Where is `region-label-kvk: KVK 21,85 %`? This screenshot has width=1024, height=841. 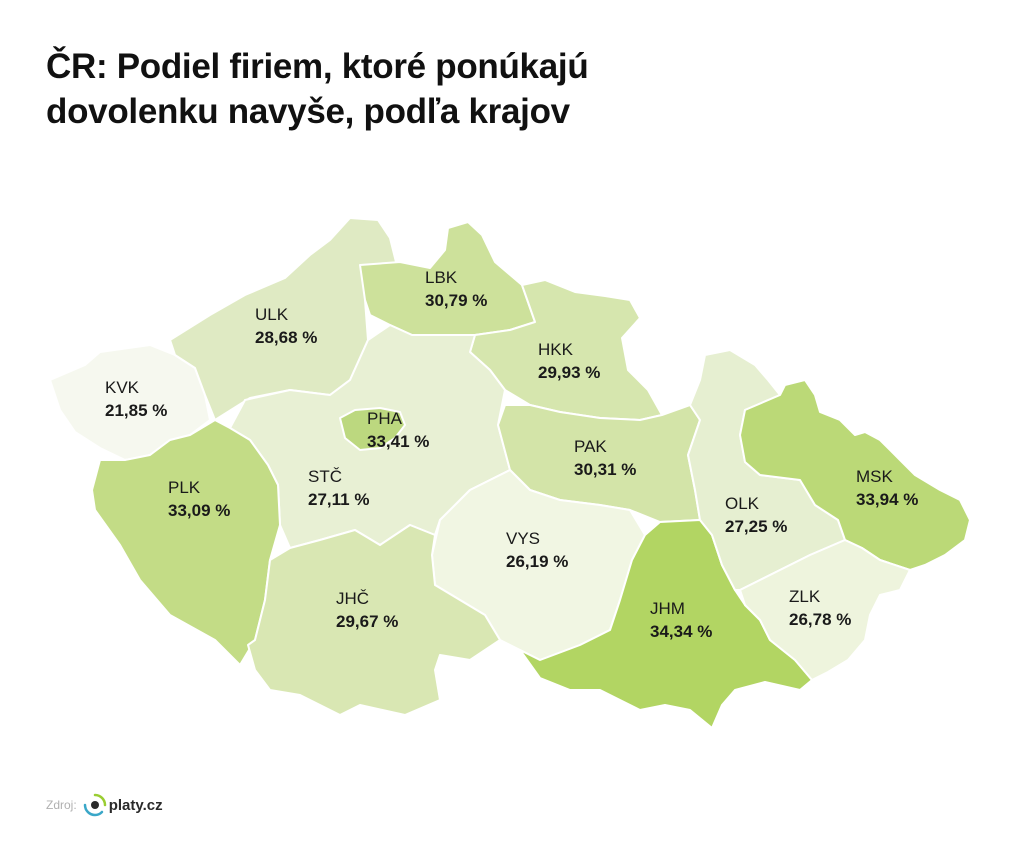
region-label-kvk: KVK 21,85 % is located at coordinates (136, 399).